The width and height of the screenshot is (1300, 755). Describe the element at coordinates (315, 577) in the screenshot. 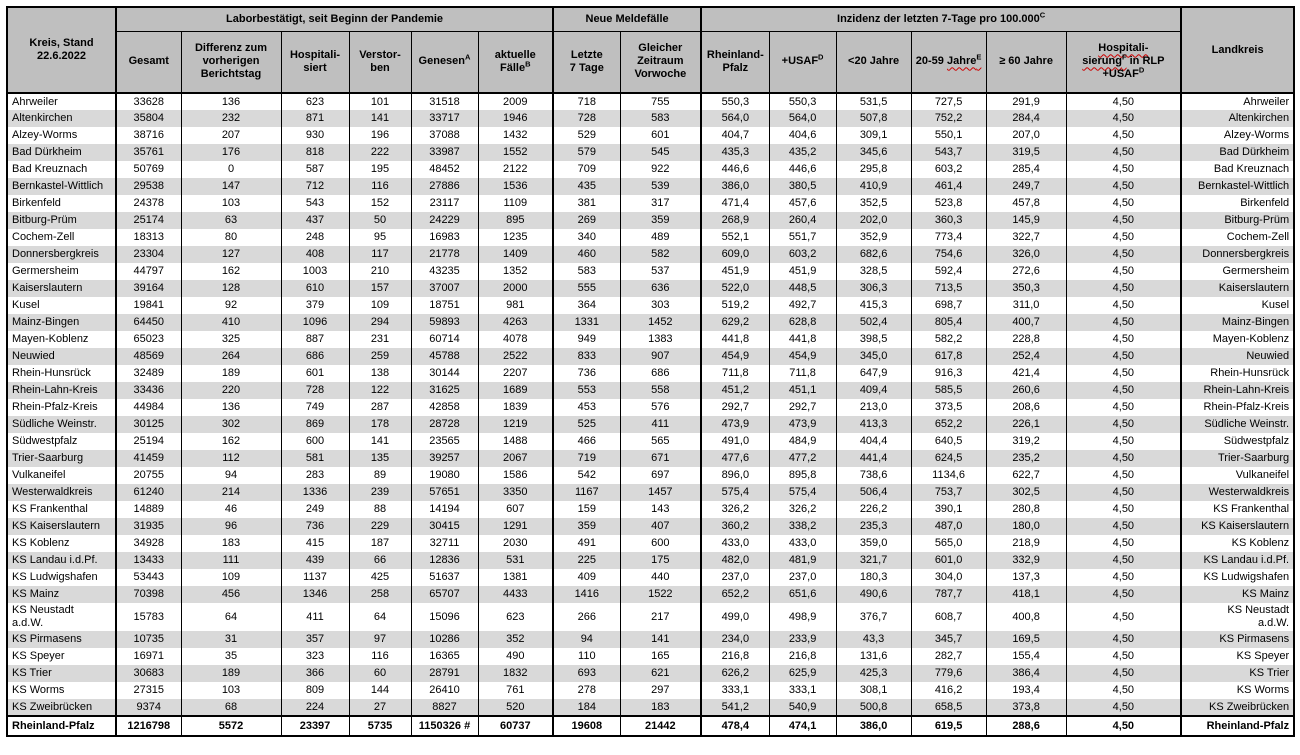

I see `cell-hospitalisiert: 1137` at that location.